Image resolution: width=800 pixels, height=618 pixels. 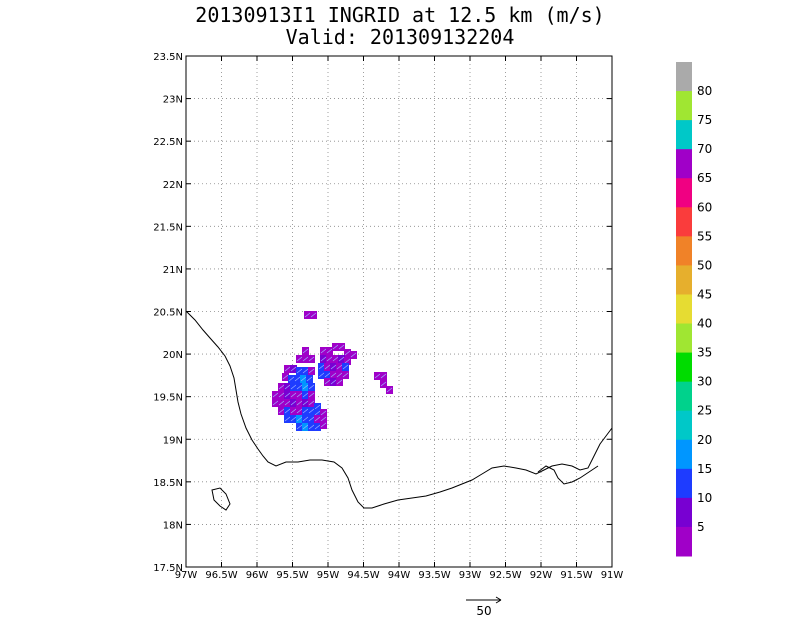 What do you see at coordinates (400, 15) in the screenshot?
I see `figure-title: 20130913I1 INGRID at 12.5 km (m/s)` at bounding box center [400, 15].